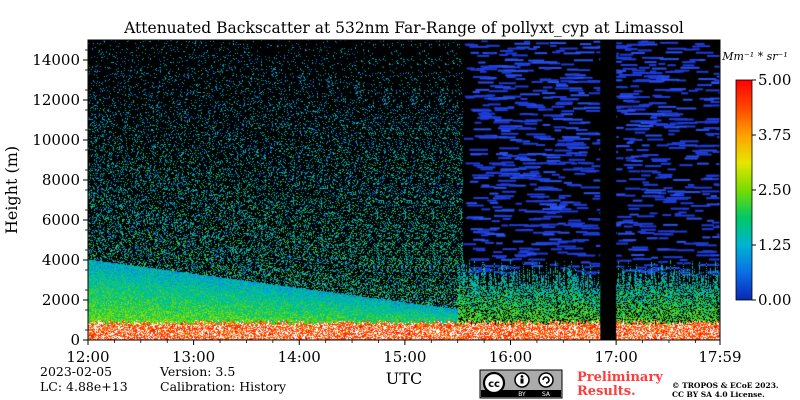 This screenshot has height=400, width=800. What do you see at coordinates (61, 260) in the screenshot?
I see `y-tick-label: 4000` at bounding box center [61, 260].